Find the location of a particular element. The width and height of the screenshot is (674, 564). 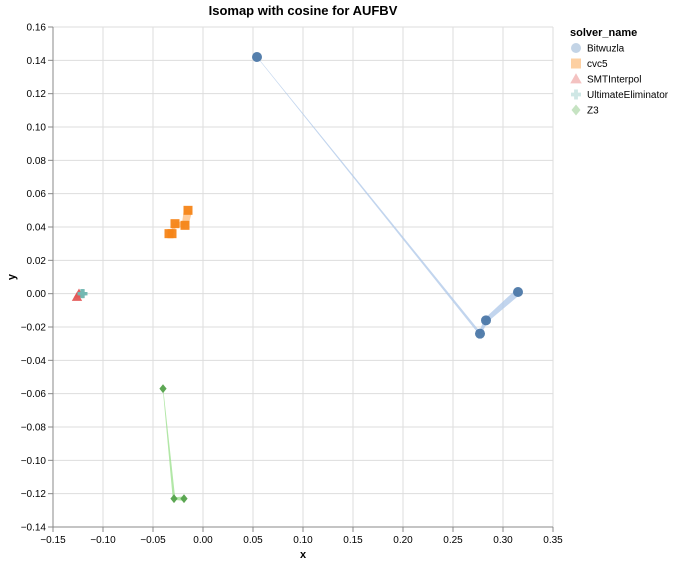

x-tick-label: 0.05 is located at coordinates (253, 540).